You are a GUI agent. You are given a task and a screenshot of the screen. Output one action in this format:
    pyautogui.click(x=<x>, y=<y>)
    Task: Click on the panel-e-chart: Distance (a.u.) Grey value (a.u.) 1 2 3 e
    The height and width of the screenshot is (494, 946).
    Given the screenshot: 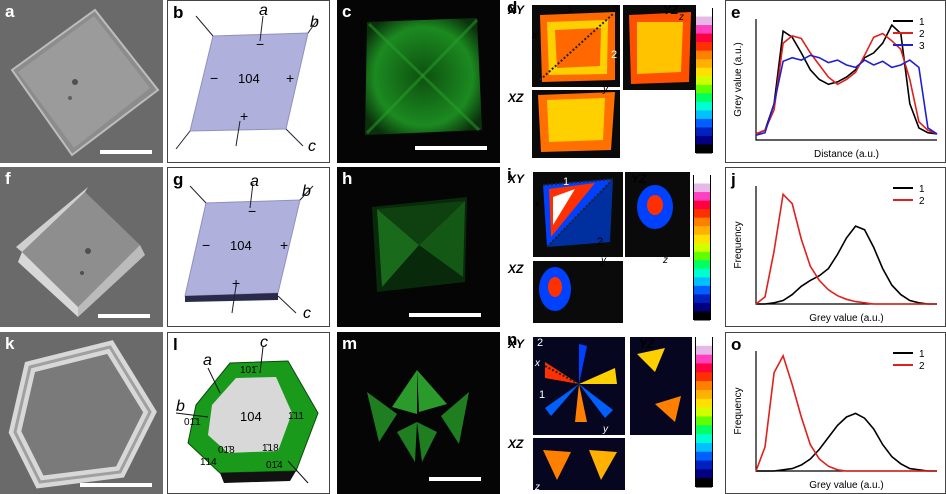 What is the action you would take?
    pyautogui.click(x=835, y=81)
    